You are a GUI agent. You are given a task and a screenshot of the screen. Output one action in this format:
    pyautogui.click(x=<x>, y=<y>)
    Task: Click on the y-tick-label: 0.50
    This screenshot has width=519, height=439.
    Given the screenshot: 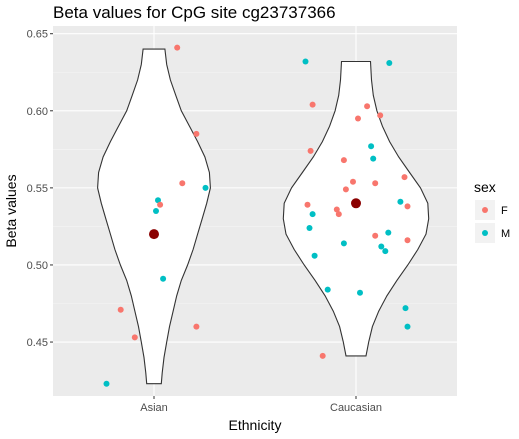 What is the action you would take?
    pyautogui.click(x=37, y=266)
    